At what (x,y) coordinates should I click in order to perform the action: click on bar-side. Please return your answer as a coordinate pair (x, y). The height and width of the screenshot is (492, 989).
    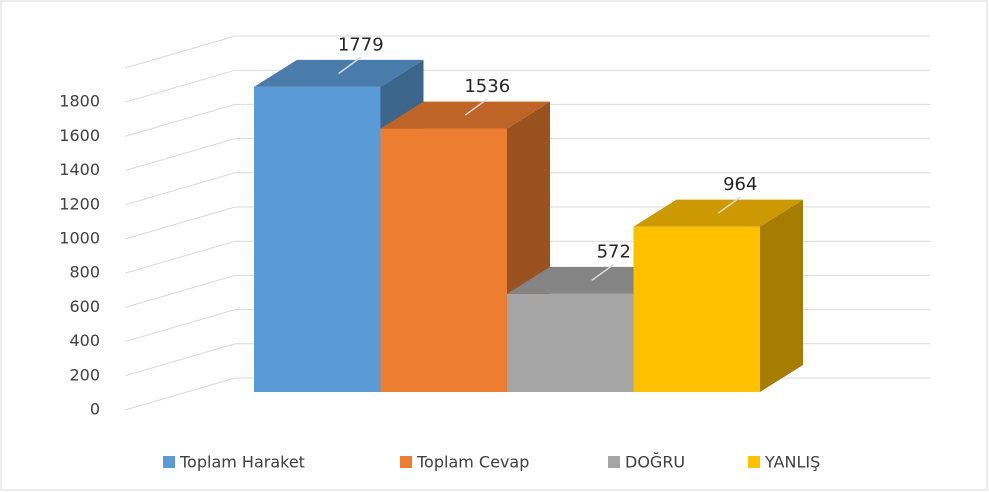
    Looking at the image, I should click on (781, 295).